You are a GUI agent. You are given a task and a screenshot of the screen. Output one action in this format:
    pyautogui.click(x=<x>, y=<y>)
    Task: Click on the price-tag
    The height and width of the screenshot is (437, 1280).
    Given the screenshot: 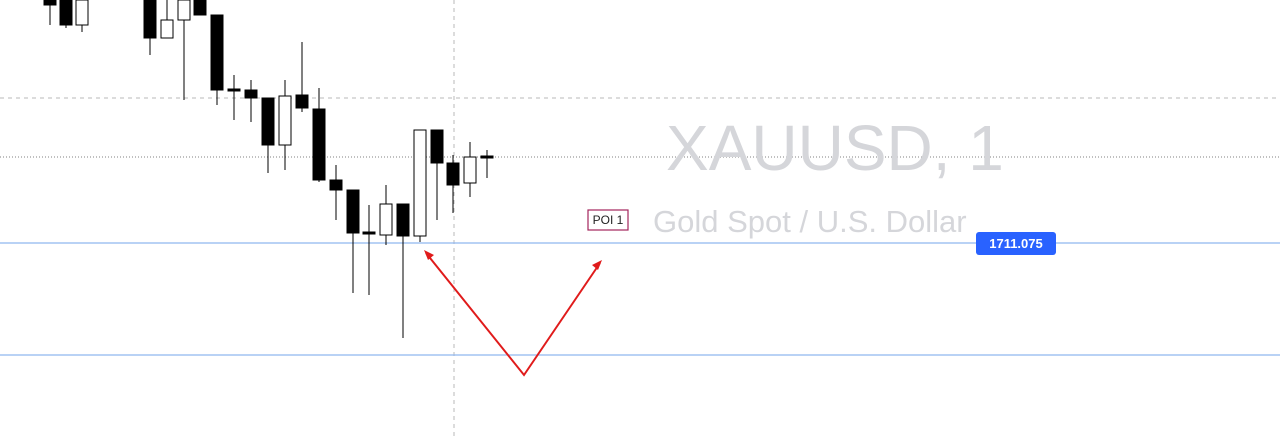 What is the action you would take?
    pyautogui.click(x=1016, y=243)
    